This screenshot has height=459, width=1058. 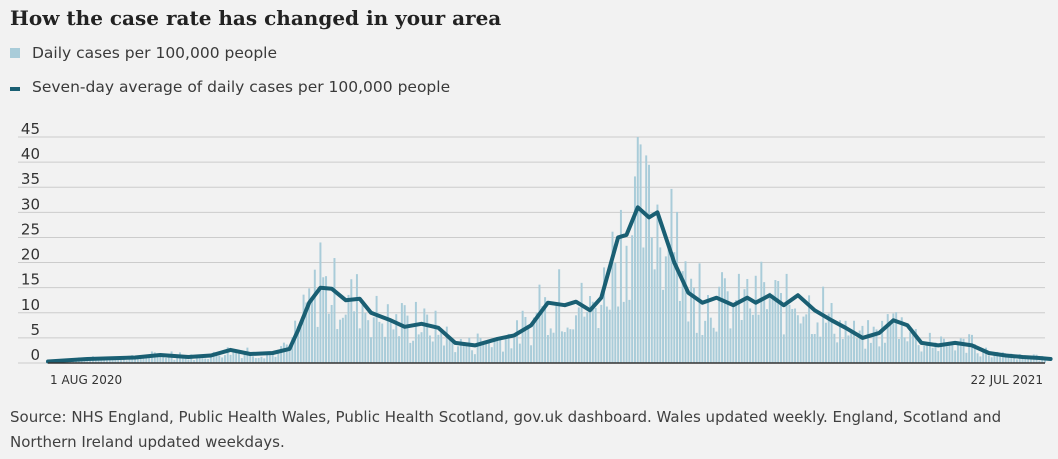 I want to click on y-tick-label: 0, so click(x=35, y=355).